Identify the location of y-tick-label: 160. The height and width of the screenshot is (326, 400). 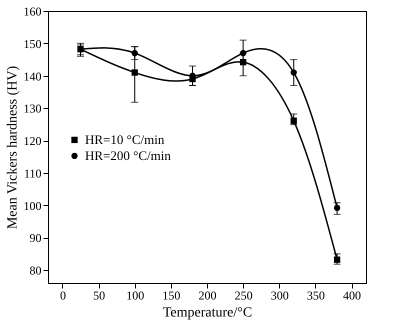
(33, 11).